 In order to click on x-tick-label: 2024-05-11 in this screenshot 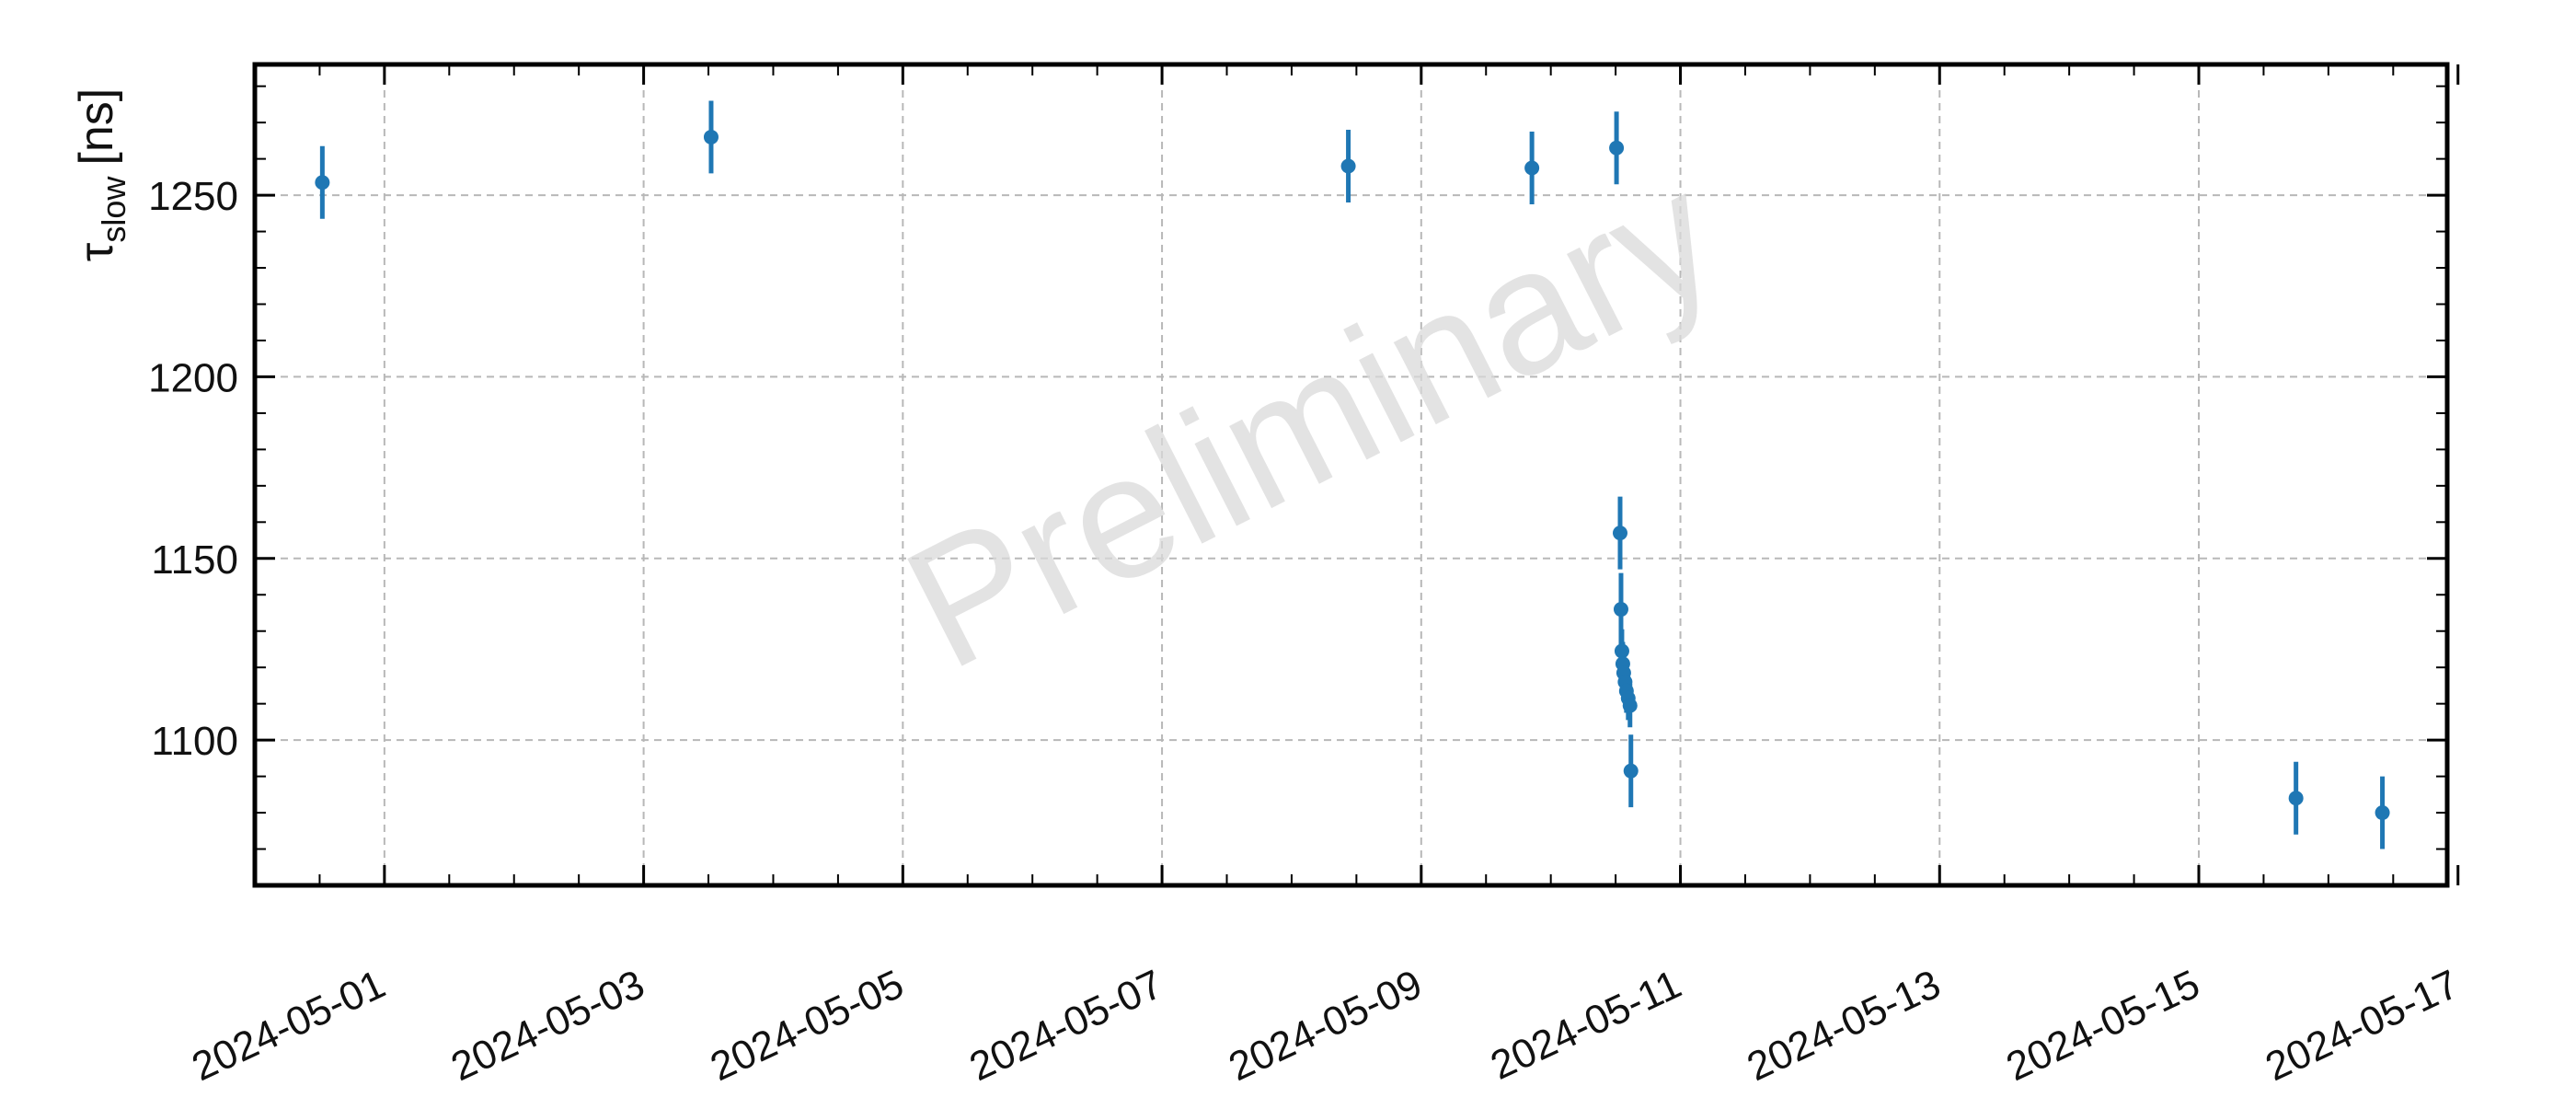, I will do `click(1586, 1025)`.